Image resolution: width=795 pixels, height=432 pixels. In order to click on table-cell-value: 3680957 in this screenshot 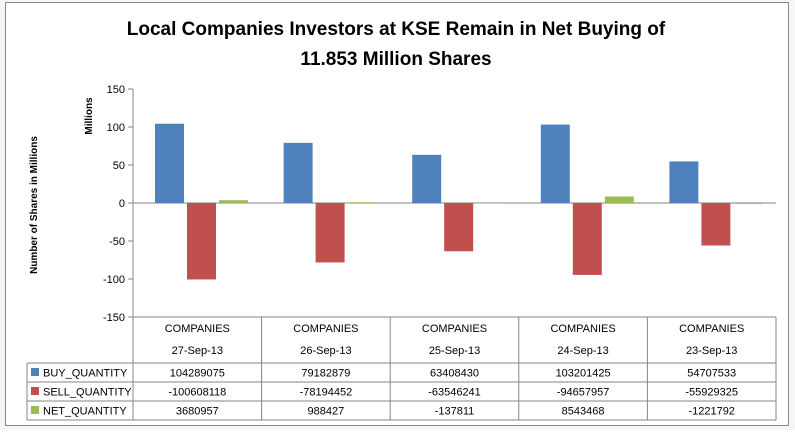, I will do `click(197, 412)`.